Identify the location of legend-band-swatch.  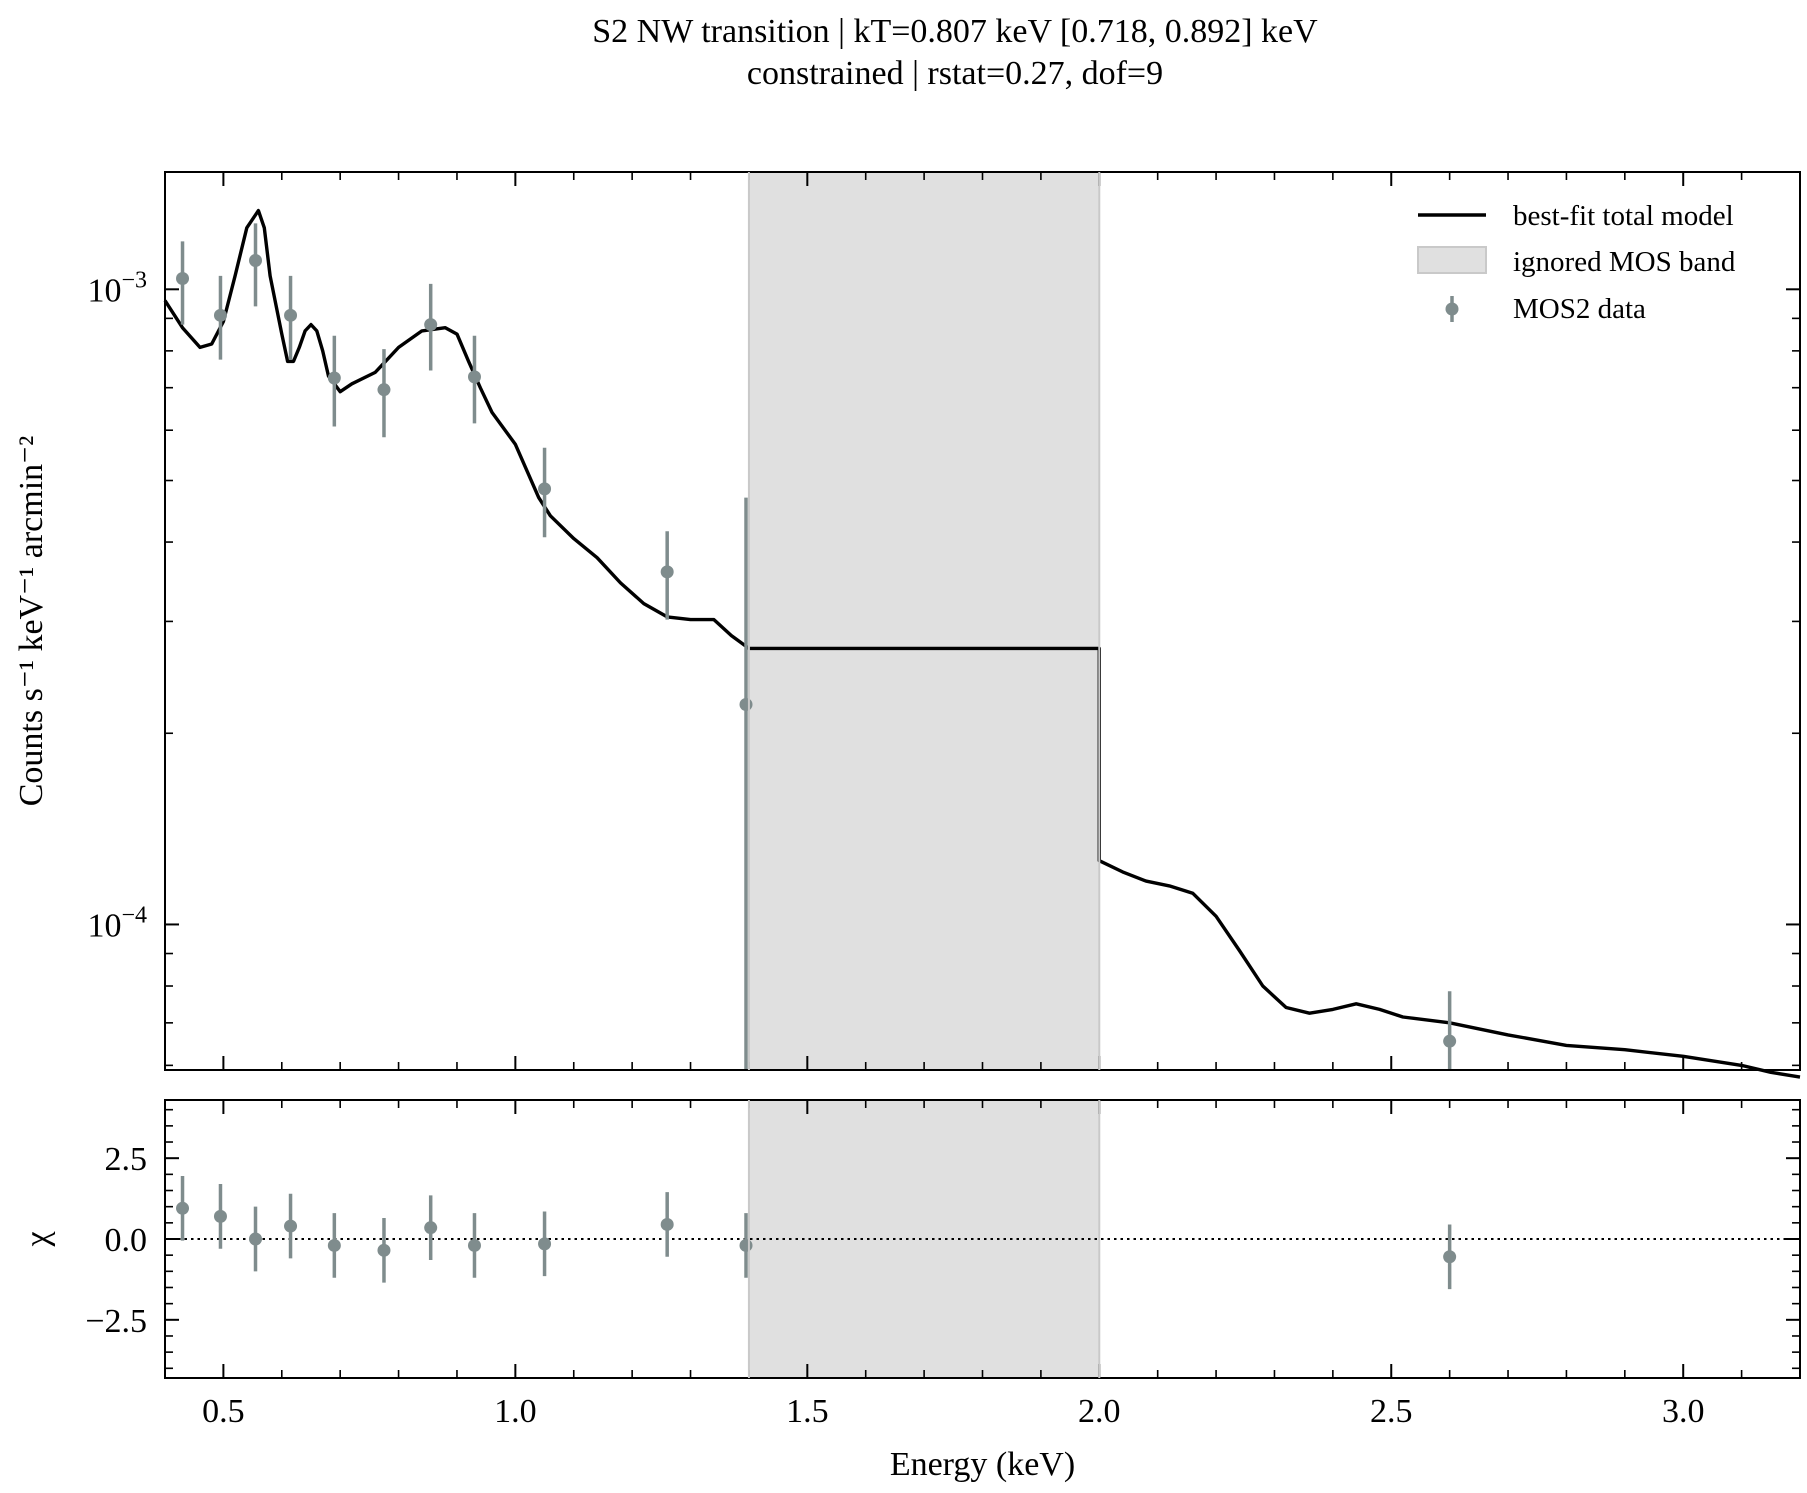
(1452, 260).